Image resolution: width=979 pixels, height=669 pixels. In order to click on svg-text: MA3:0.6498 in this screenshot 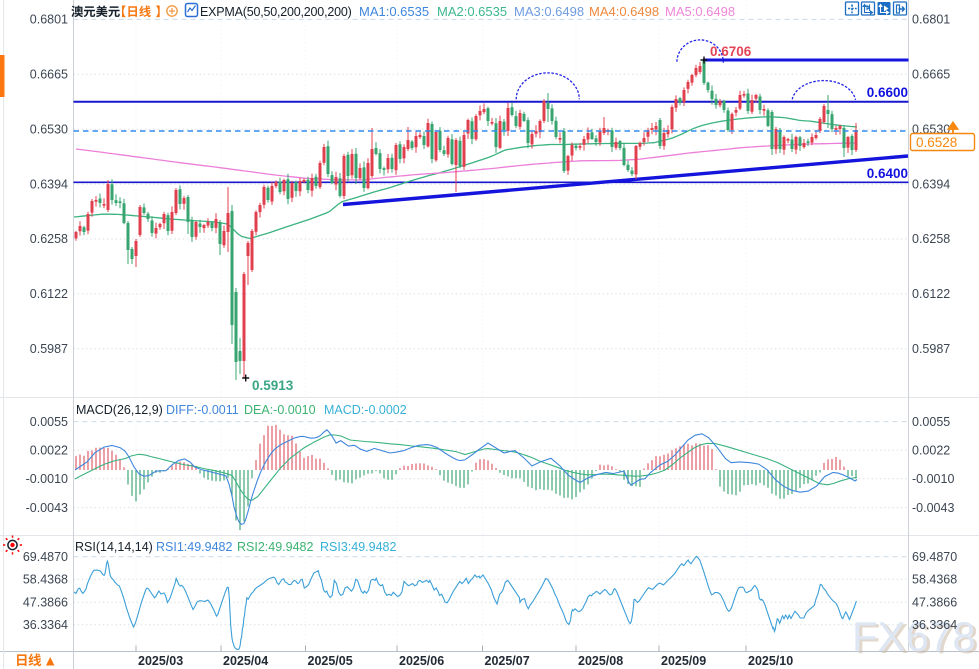, I will do `click(549, 11)`.